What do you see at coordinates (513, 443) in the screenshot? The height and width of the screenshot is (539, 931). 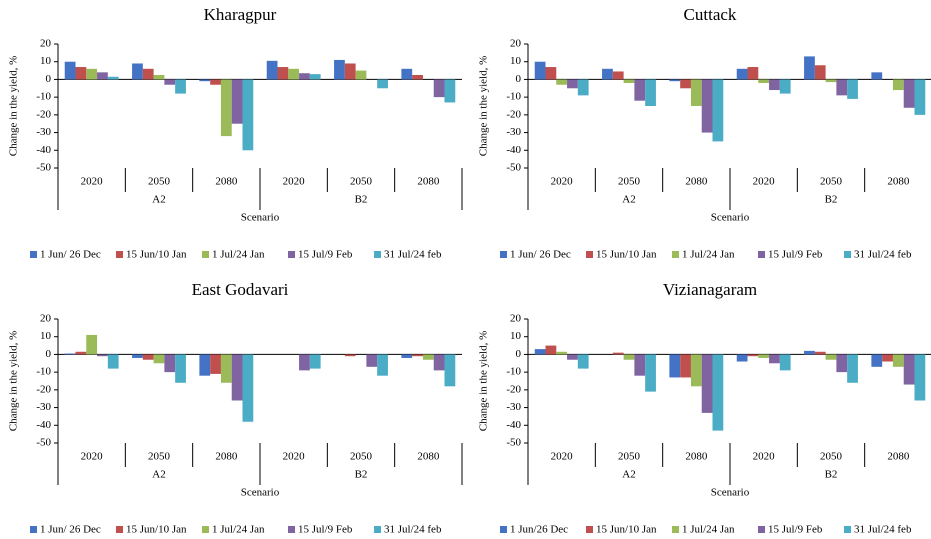 I see `y-tick-label: -50` at bounding box center [513, 443].